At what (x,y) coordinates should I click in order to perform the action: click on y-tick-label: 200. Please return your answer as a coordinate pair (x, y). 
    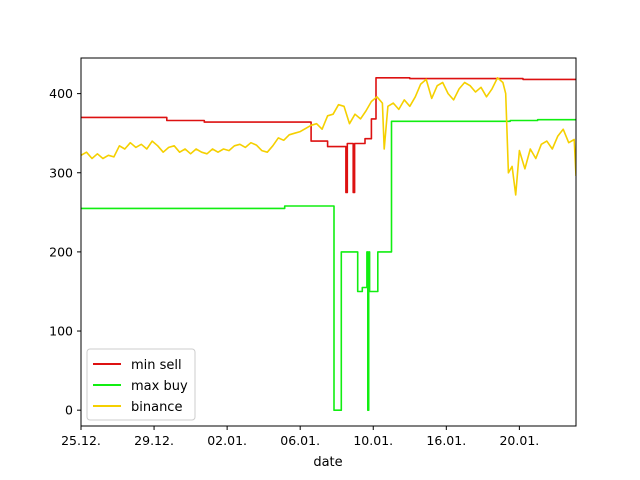
    Looking at the image, I should click on (61, 251).